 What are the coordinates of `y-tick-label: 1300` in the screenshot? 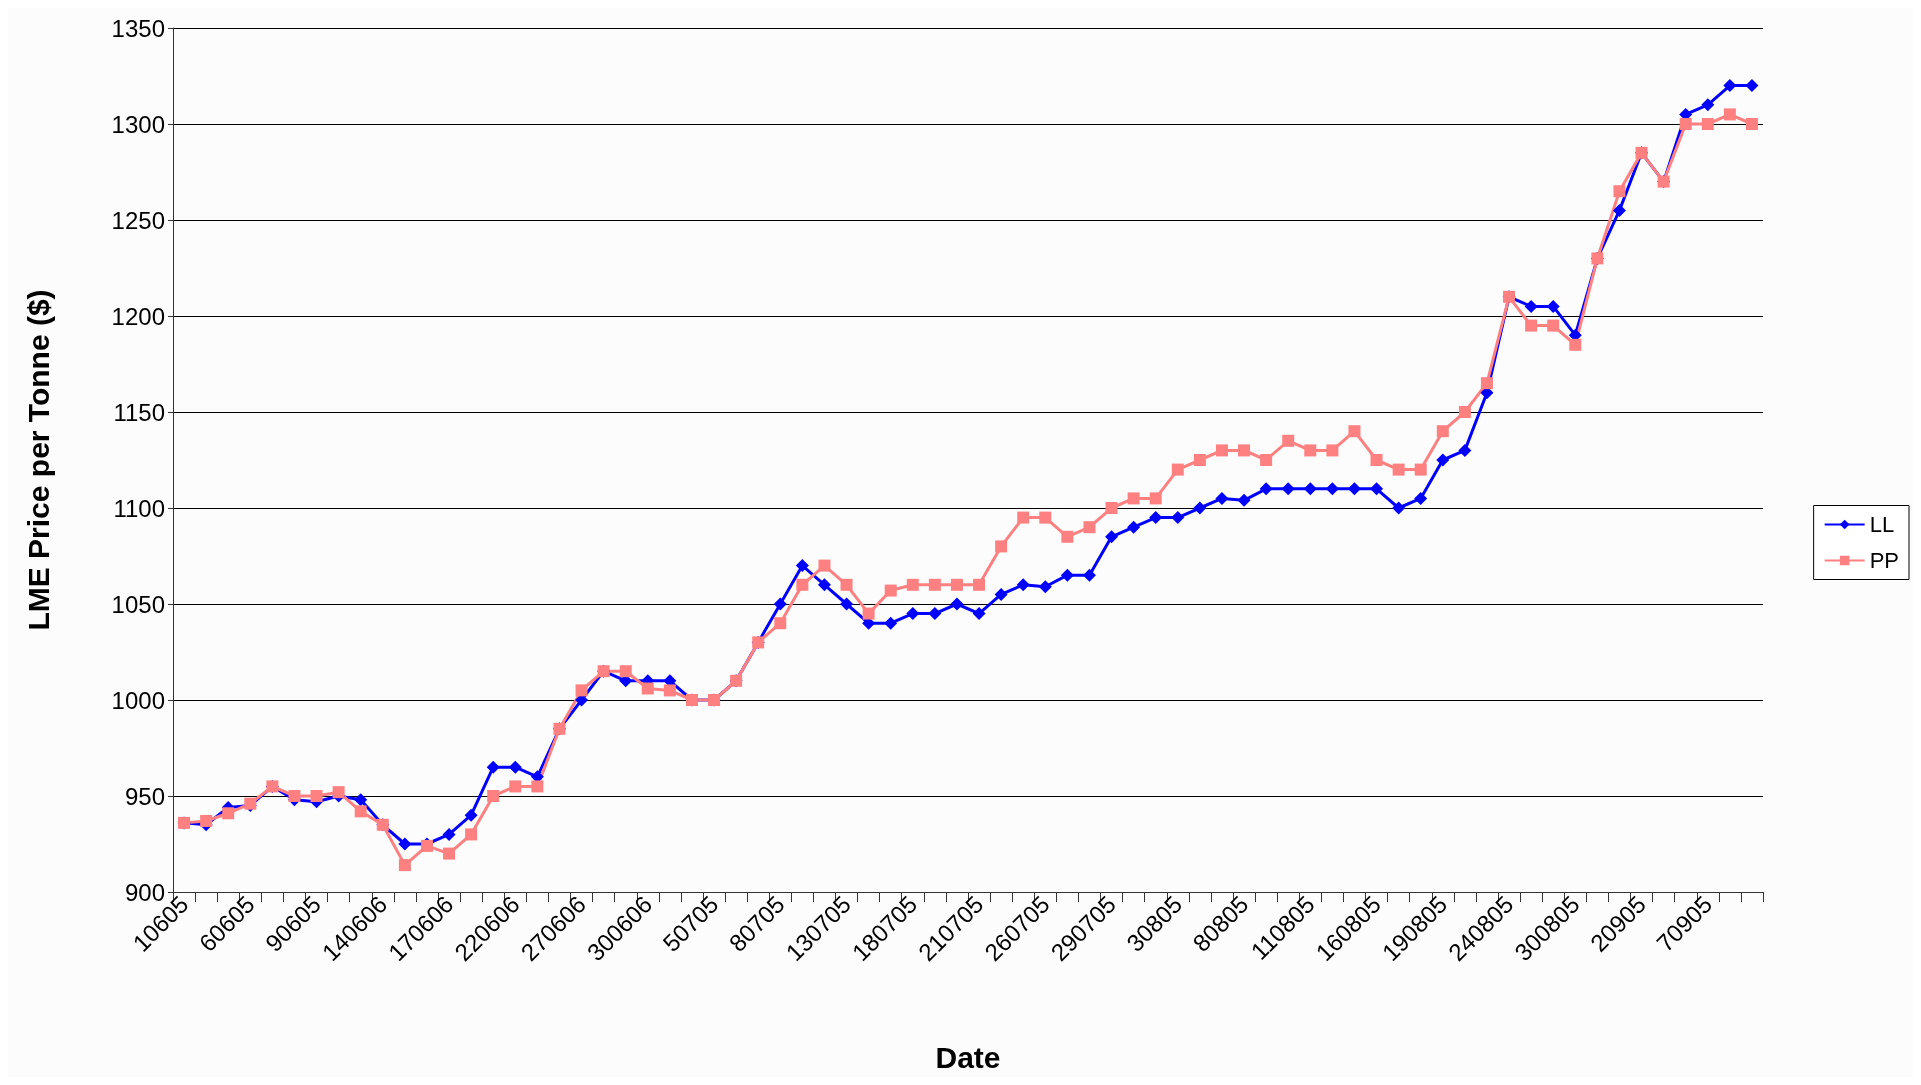 It's located at (138, 124).